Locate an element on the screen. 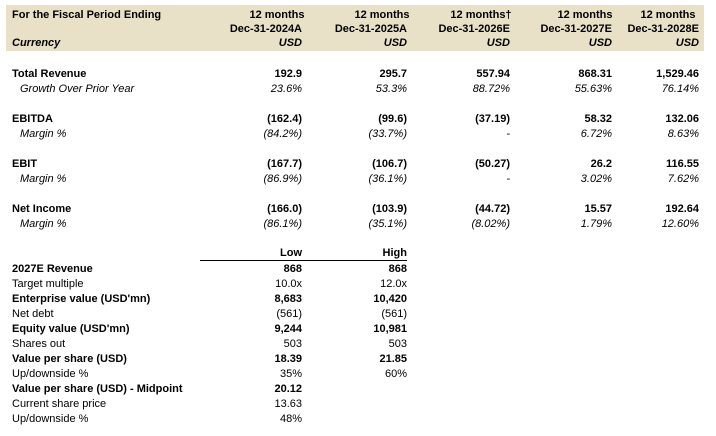 This screenshot has width=716, height=436. cell-subvalue: (86.9%) is located at coordinates (282, 179).